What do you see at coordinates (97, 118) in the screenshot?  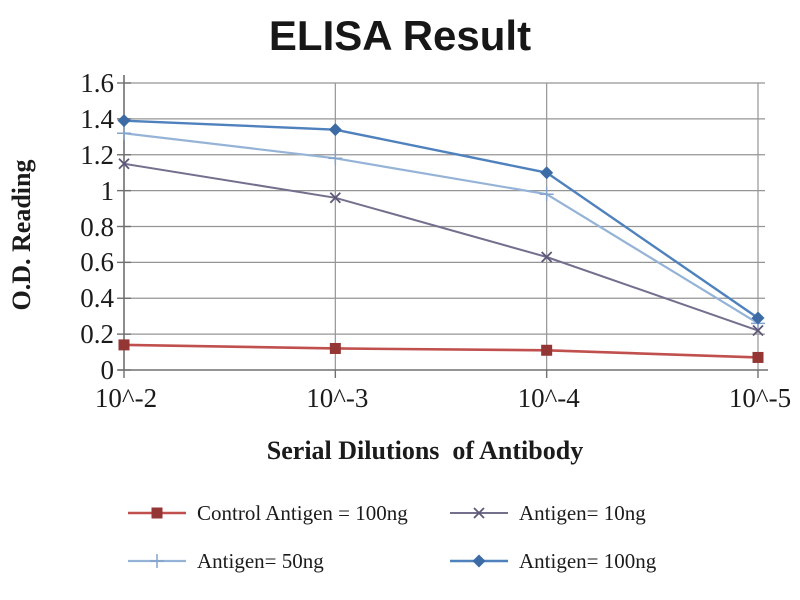 I see `y-tick-label: 1.4` at bounding box center [97, 118].